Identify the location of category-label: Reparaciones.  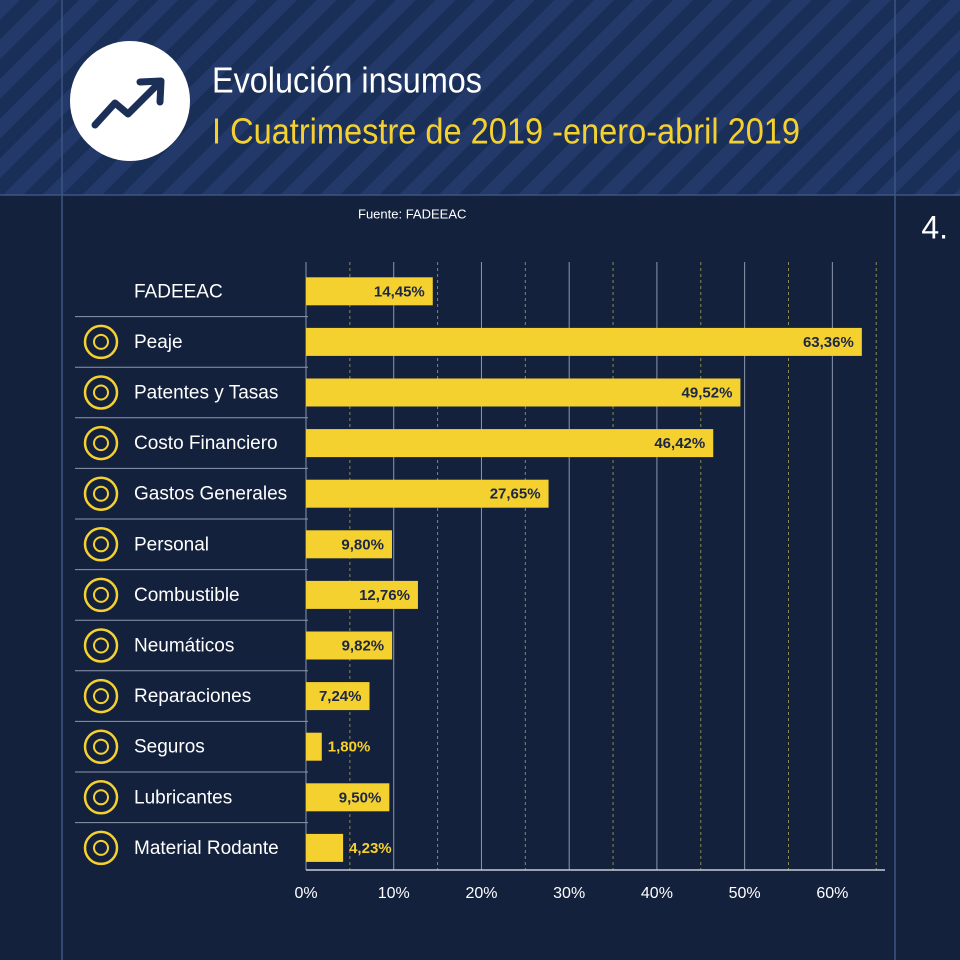
(192, 696).